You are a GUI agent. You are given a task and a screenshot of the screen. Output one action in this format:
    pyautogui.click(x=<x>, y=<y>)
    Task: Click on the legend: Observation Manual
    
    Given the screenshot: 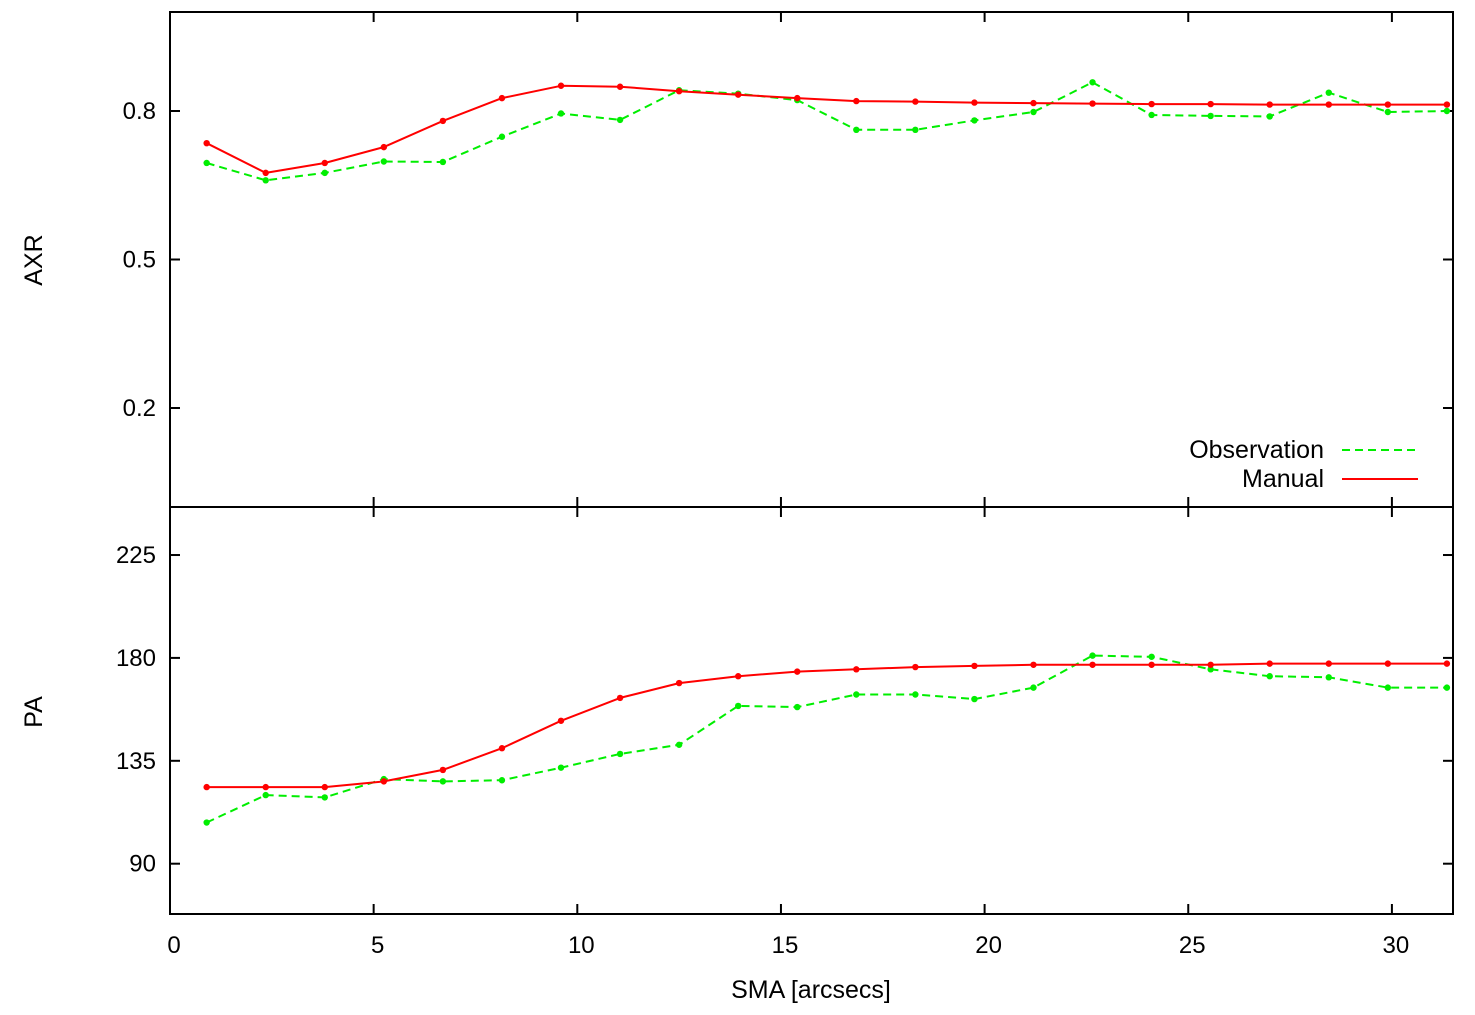 What is the action you would take?
    pyautogui.click(x=1303, y=464)
    